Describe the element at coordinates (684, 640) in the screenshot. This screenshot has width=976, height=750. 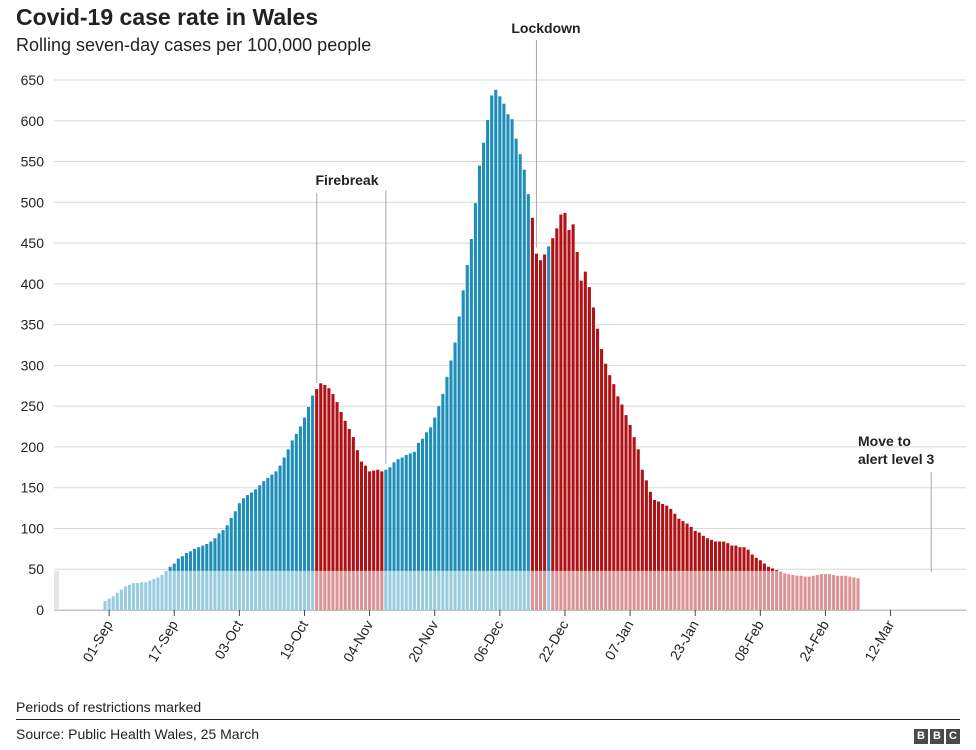
I see `x-tick-label: 23-Jan` at that location.